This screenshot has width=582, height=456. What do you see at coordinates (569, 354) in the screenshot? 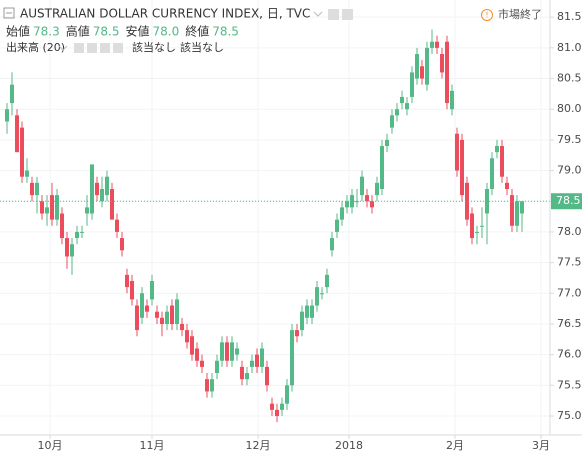
I see `y-tick-label: 76.0` at bounding box center [569, 354].